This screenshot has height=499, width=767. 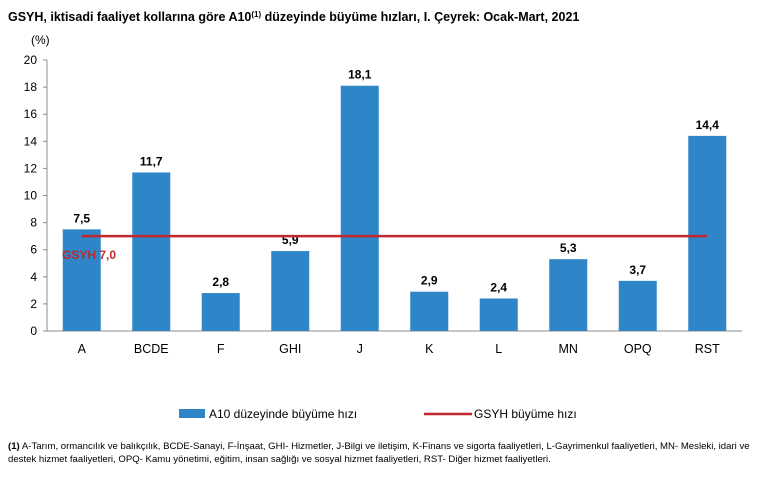 I want to click on chart-title-footnote-ref: (1), so click(x=256, y=14).